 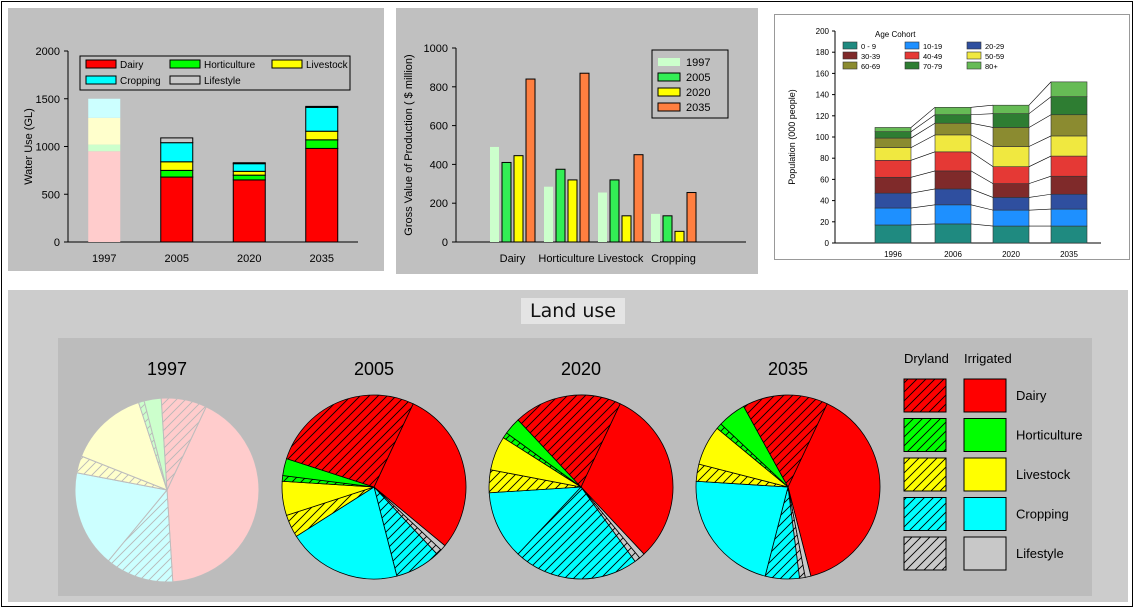 What do you see at coordinates (566, 259) in the screenshot?
I see `gvp-x-tick-label: Horticulture` at bounding box center [566, 259].